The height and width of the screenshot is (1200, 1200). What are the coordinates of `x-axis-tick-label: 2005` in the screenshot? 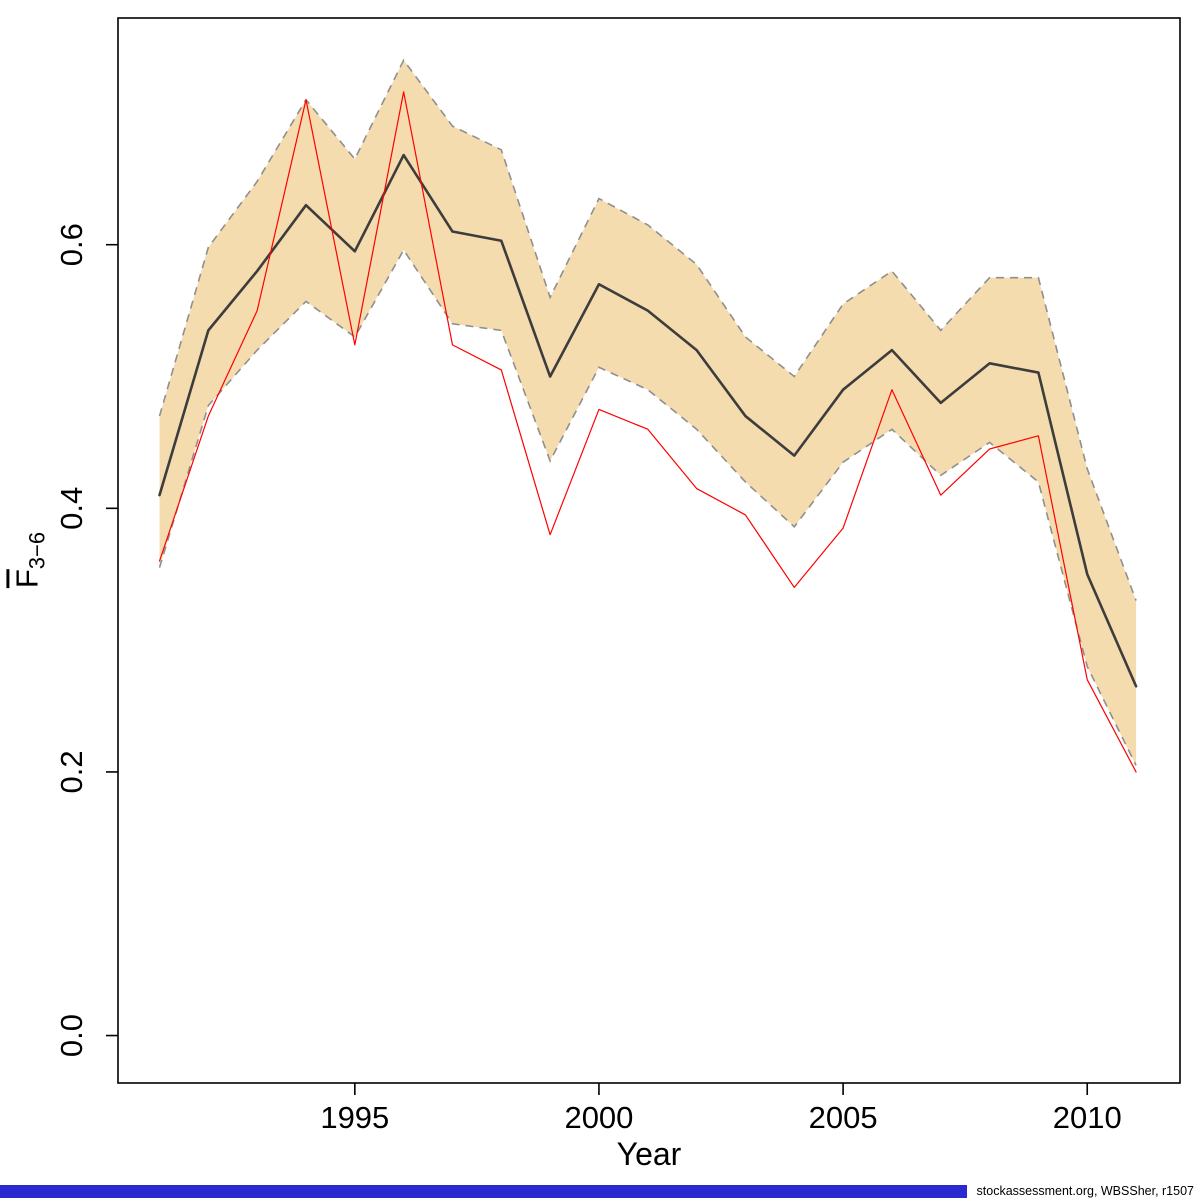 It's located at (843, 1117).